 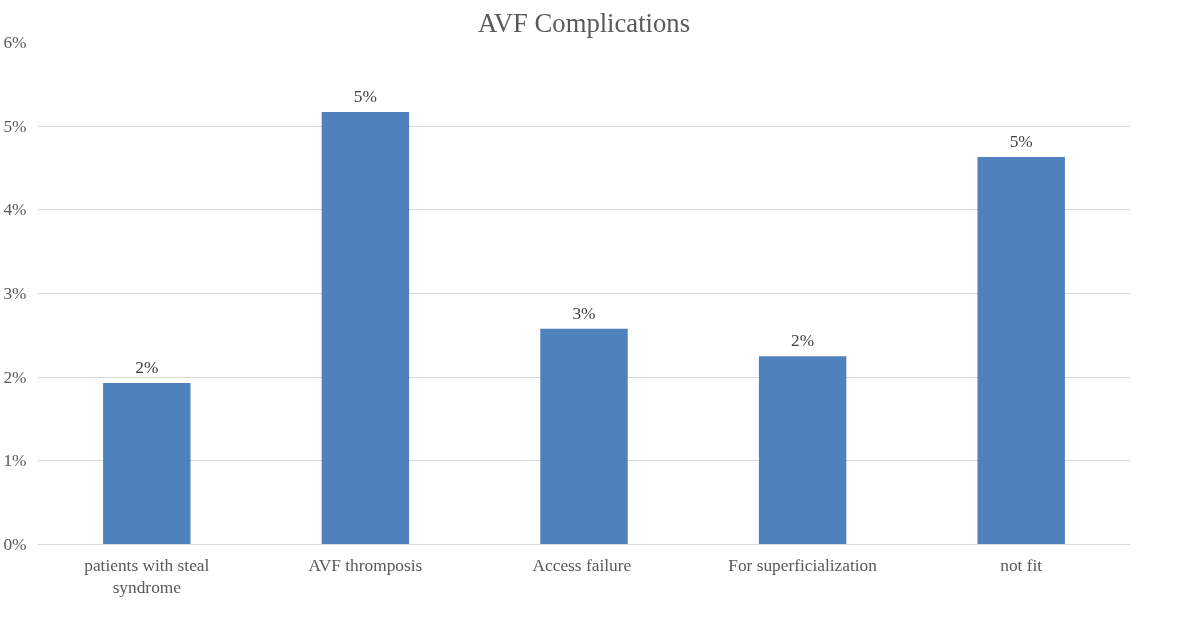 What do you see at coordinates (365, 565) in the screenshot?
I see `x-tick-label: AVF thromposis` at bounding box center [365, 565].